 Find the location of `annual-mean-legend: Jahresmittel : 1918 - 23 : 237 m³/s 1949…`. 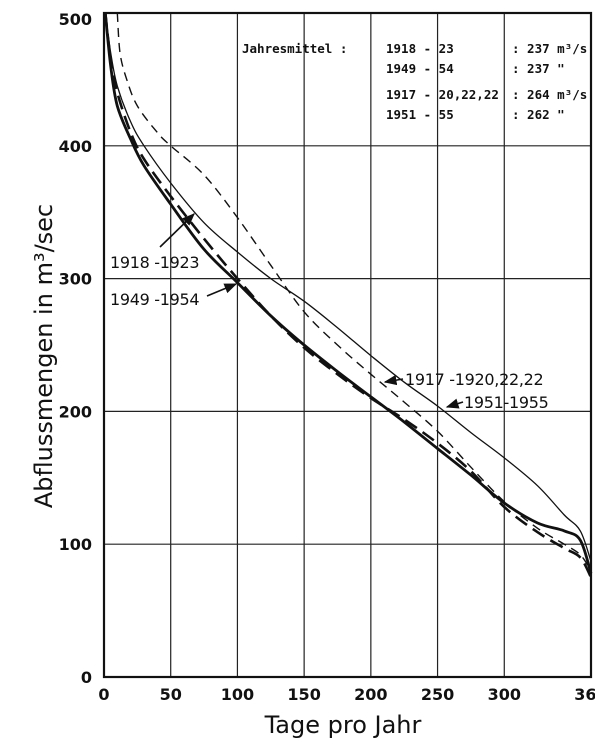

annual-mean-legend: Jahresmittel : 1918 - 23 : 237 m³/s 1949… is located at coordinates (414, 81).